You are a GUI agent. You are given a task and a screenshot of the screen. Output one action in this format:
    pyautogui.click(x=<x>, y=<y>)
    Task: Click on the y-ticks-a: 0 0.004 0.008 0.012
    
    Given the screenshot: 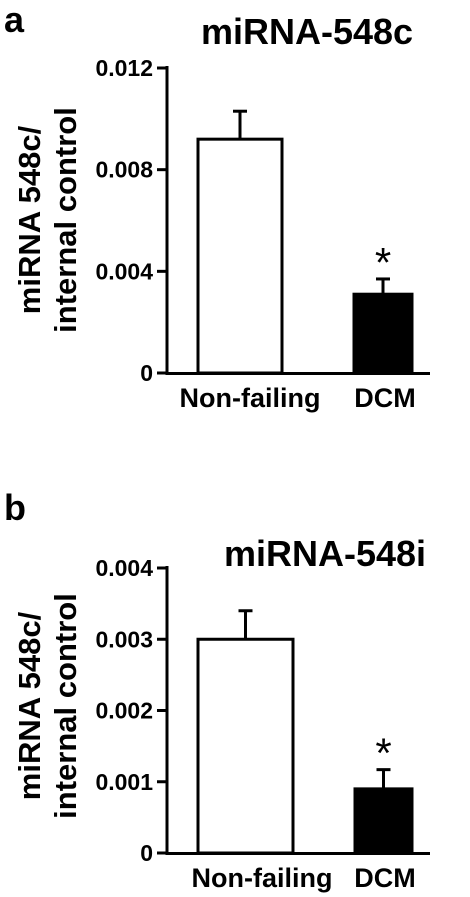 What is the action you would take?
    pyautogui.click(x=131, y=220)
    